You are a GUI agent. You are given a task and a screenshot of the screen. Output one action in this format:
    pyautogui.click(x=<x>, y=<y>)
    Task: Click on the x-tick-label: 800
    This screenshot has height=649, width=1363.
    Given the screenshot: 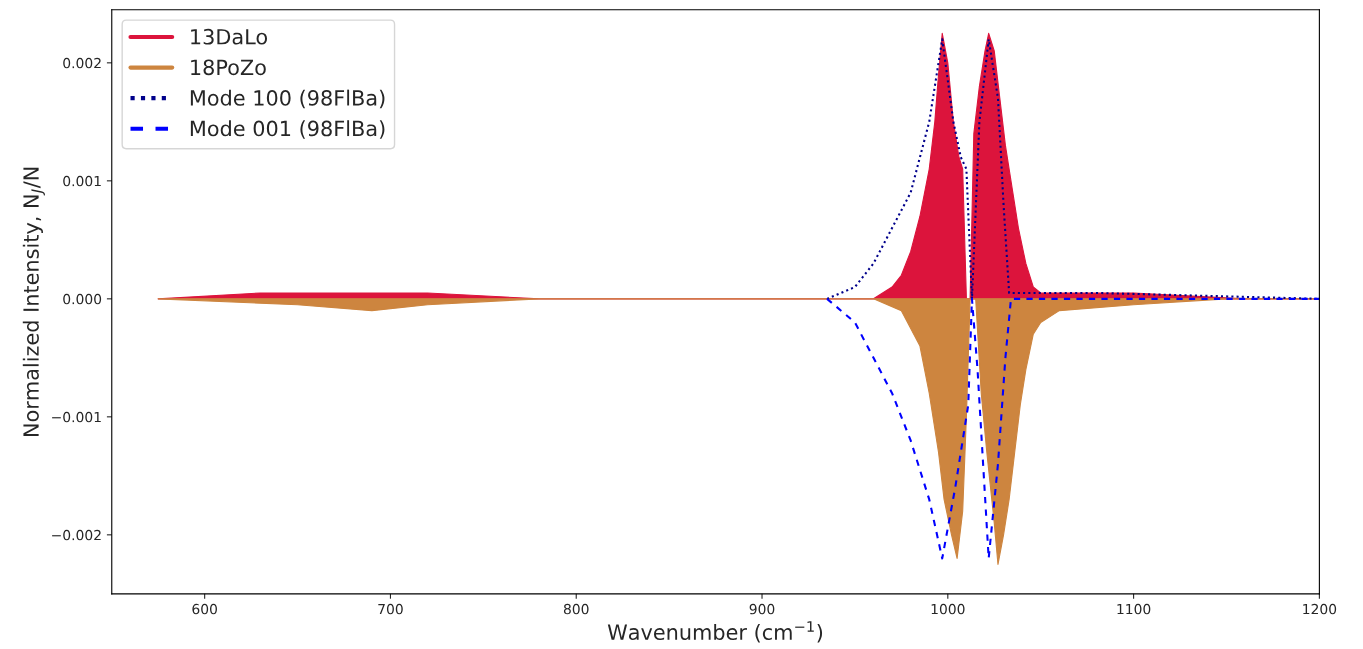 What is the action you would take?
    pyautogui.click(x=576, y=609)
    